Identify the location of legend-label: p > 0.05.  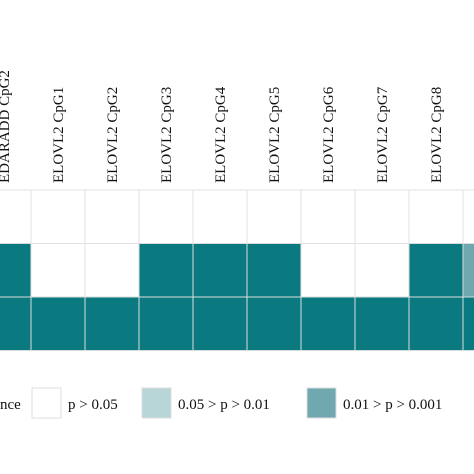
(93, 405).